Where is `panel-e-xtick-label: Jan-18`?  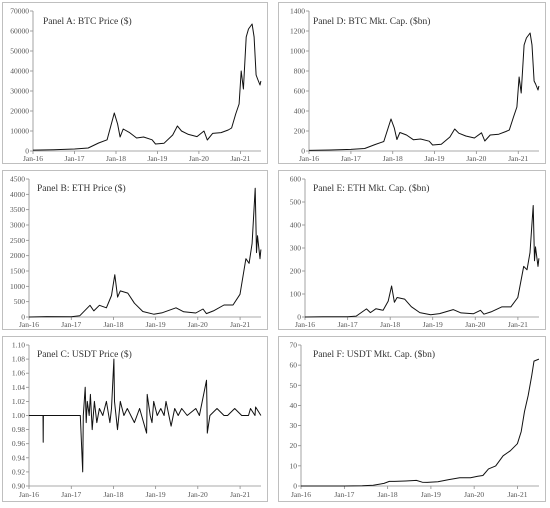
panel-e-xtick-label: Jan-18 is located at coordinates (390, 324).